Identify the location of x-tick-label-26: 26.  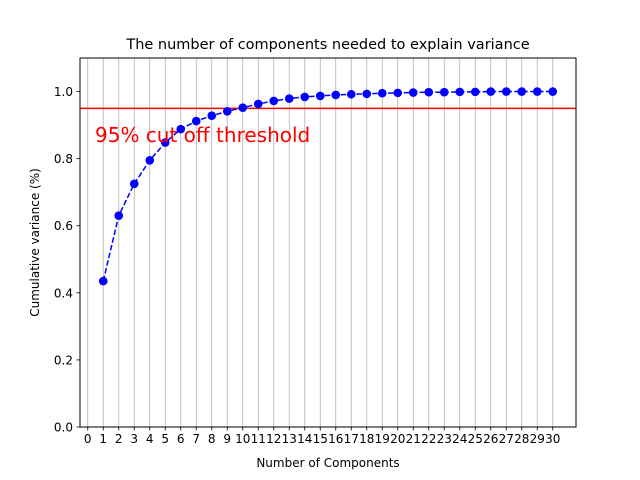
(490, 439).